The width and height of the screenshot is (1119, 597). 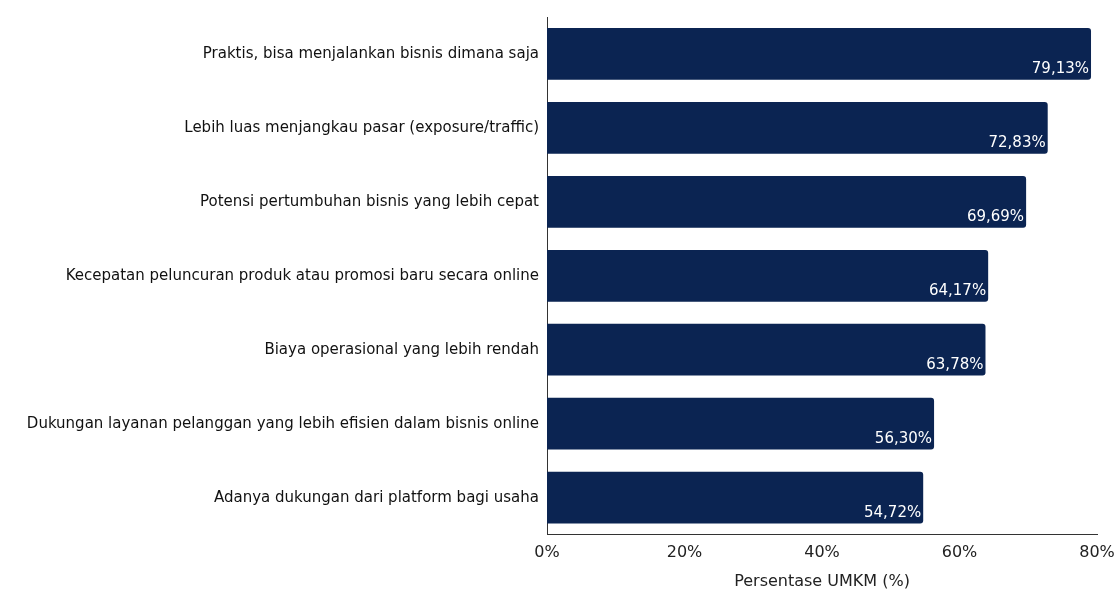 I want to click on x-tick-label: 80%, so click(x=1097, y=552).